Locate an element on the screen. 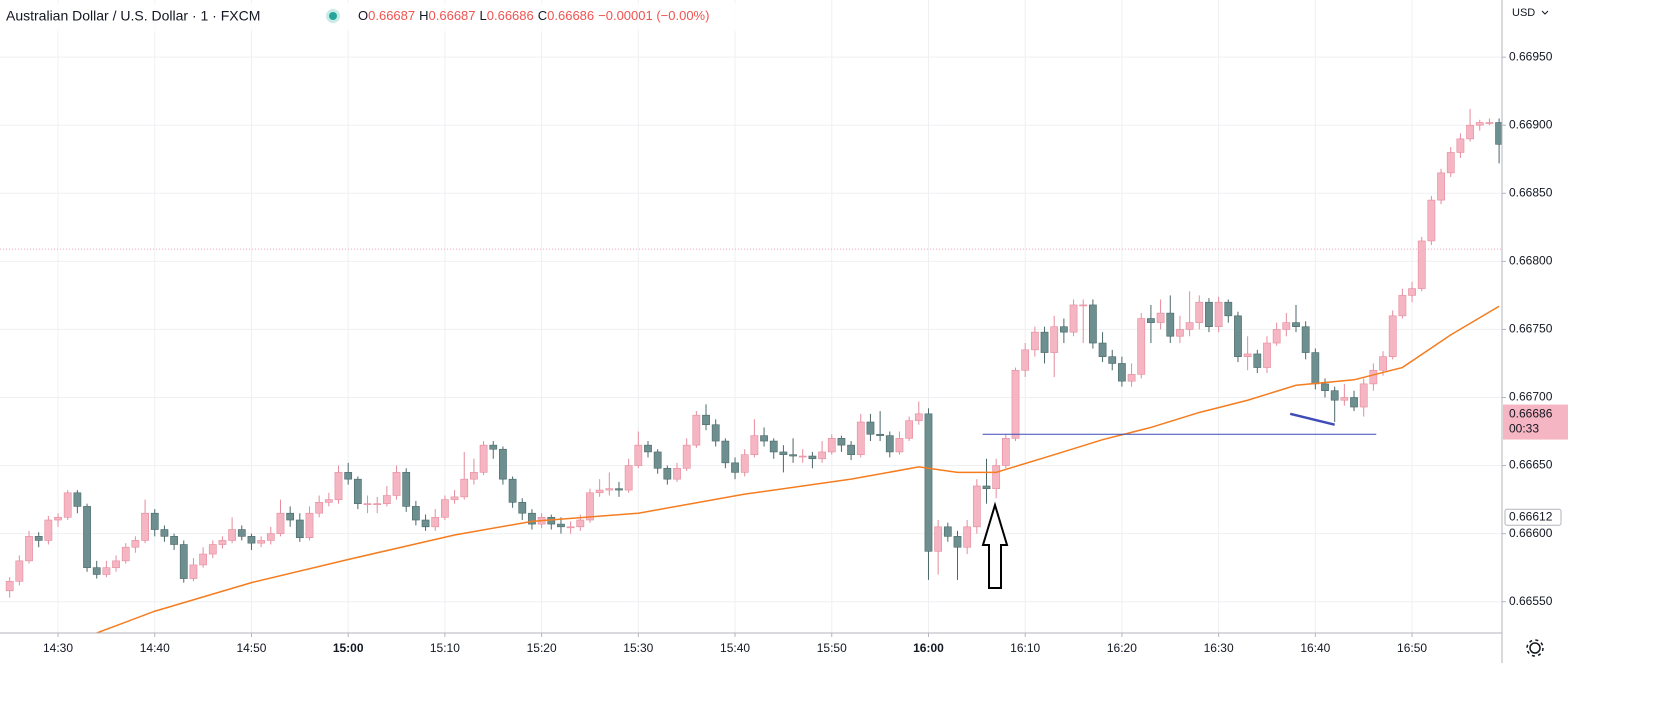 The image size is (1672, 707). ohlc-value: 0.66686 is located at coordinates (510, 15).